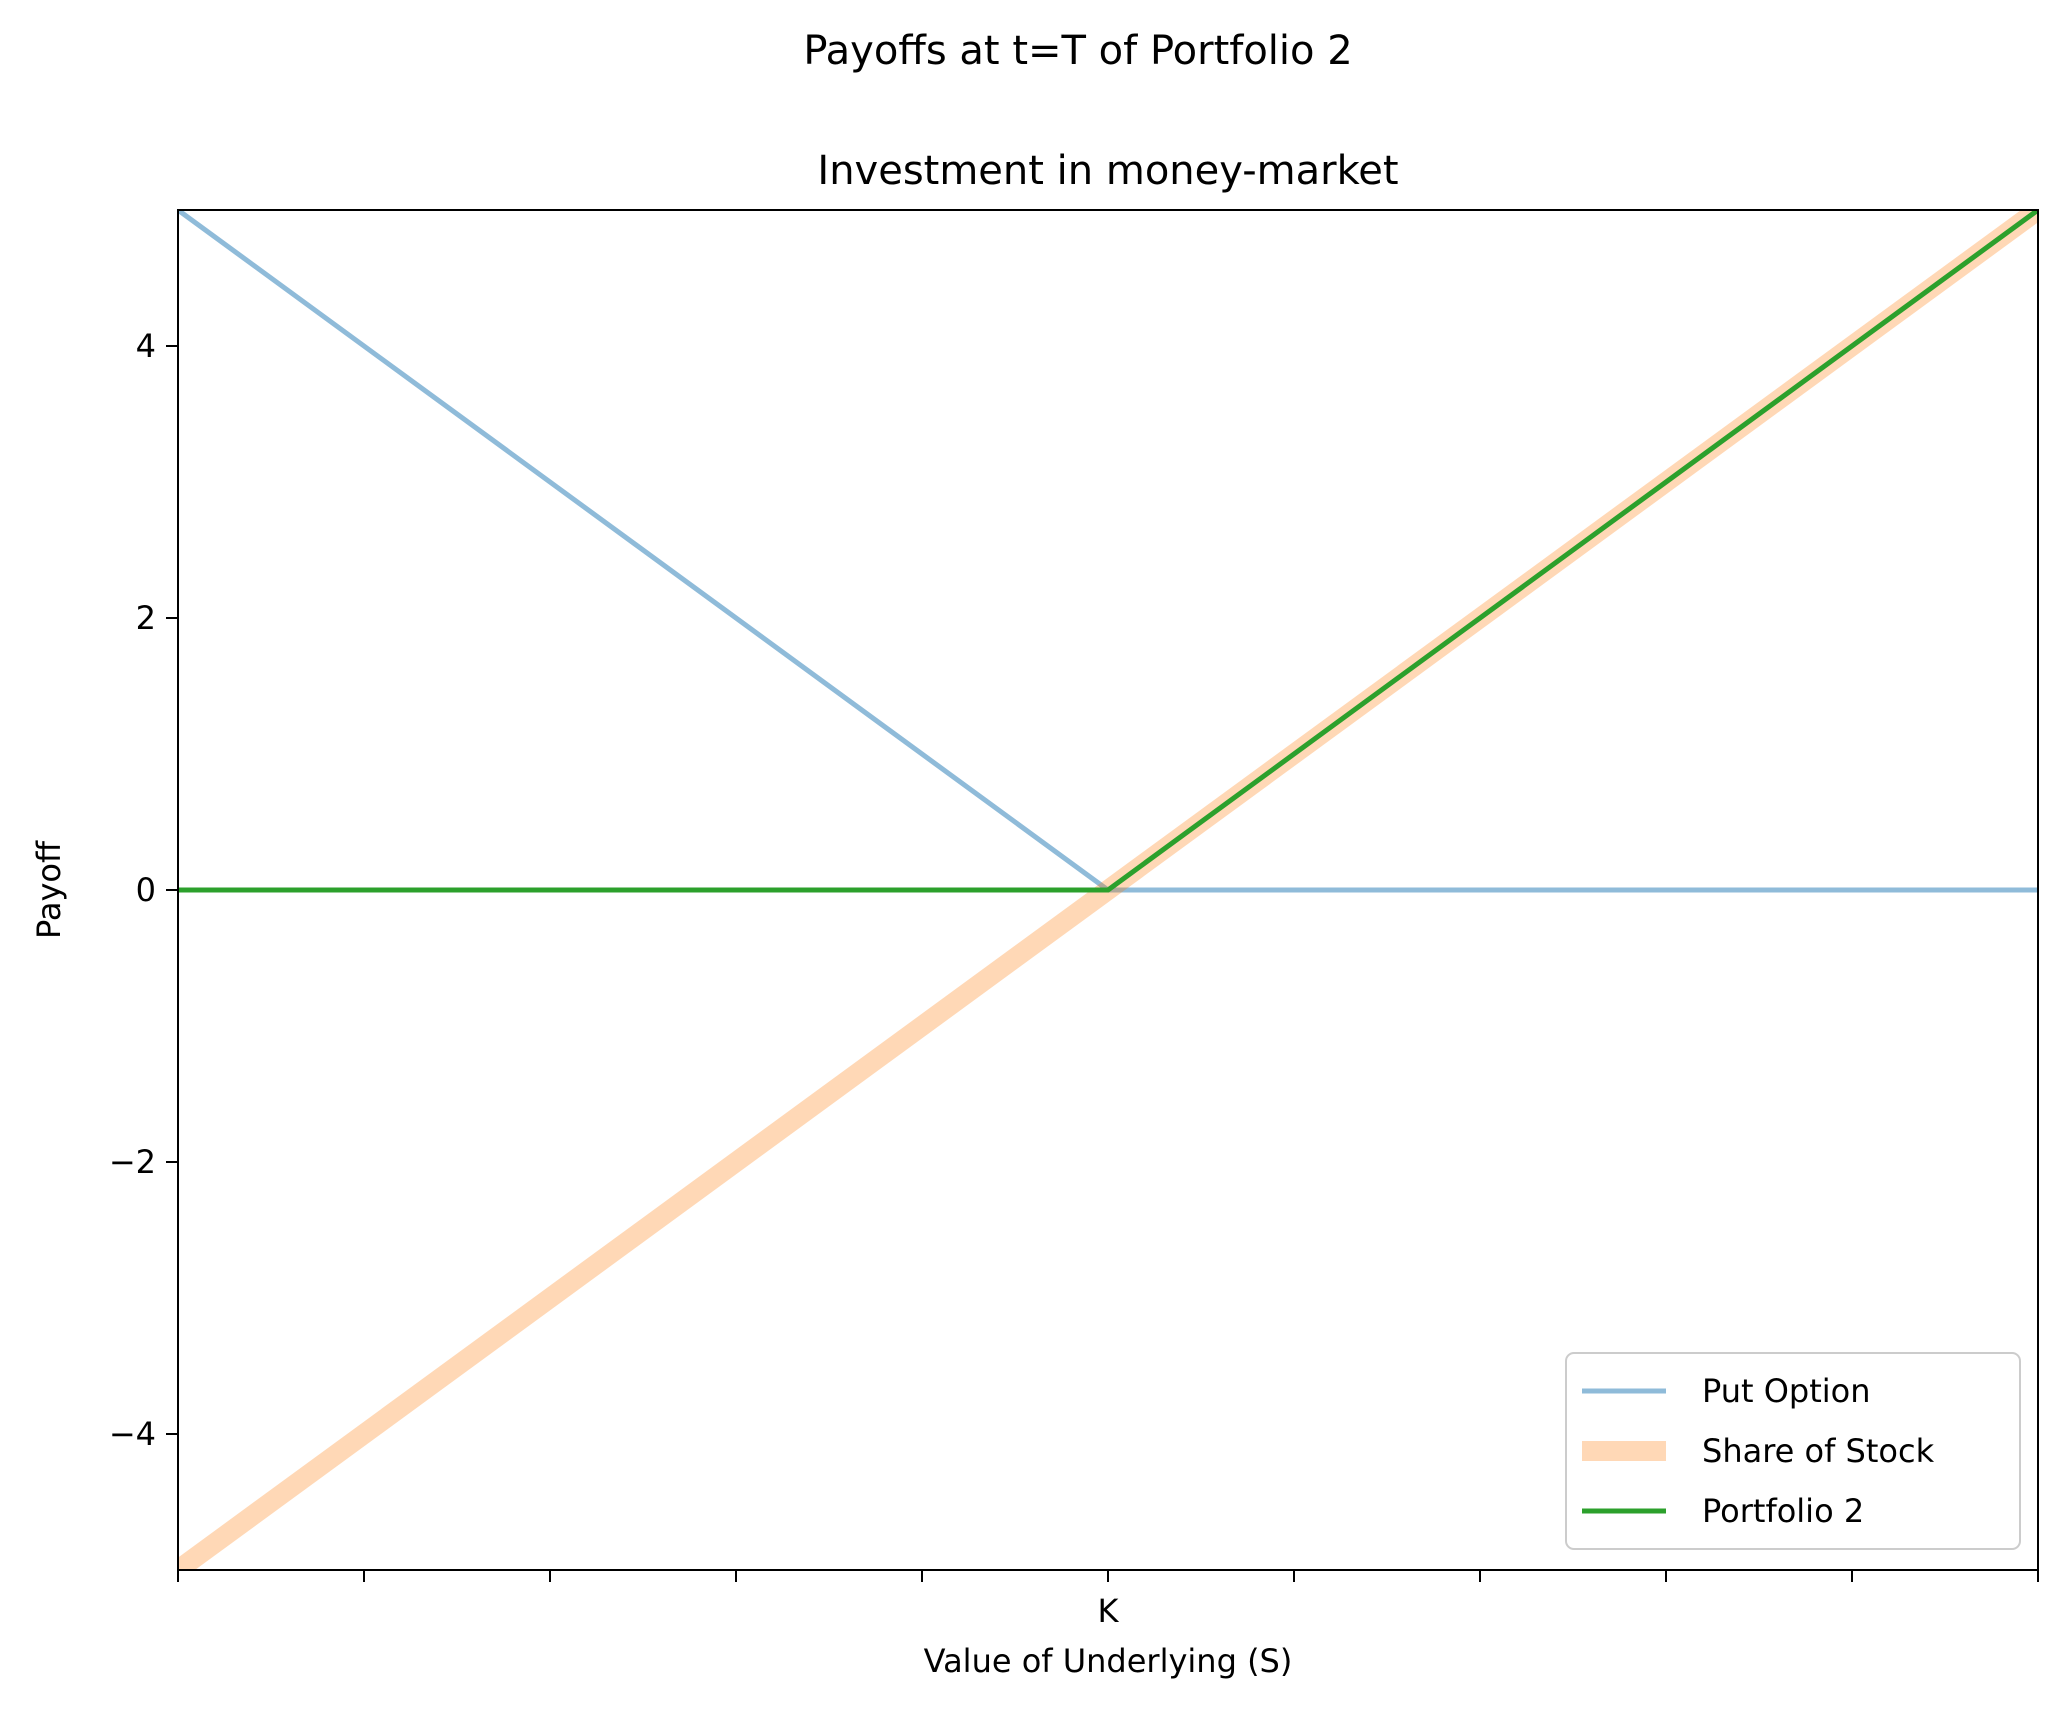 This screenshot has height=1724, width=2067. What do you see at coordinates (1108, 1661) in the screenshot?
I see `x-axis-label: Value of Underlying (S)` at bounding box center [1108, 1661].